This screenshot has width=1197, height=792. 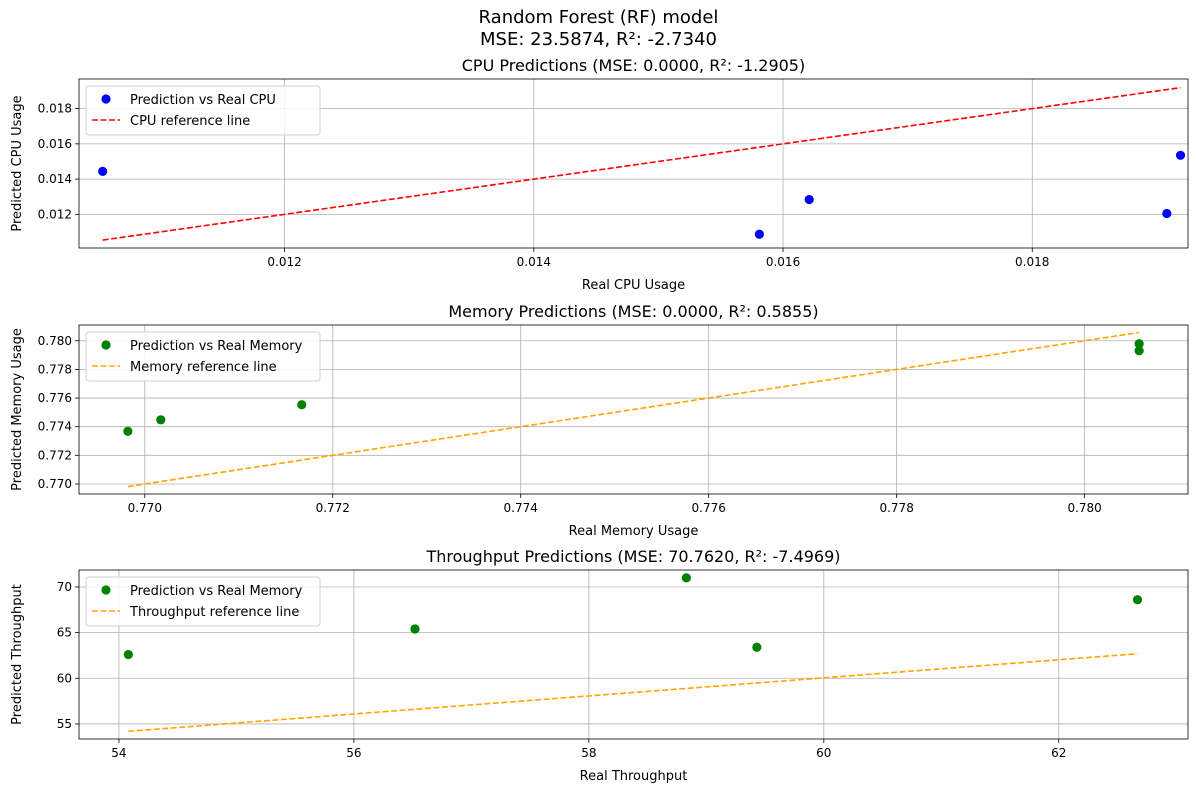 I want to click on x-tick-label: 0.772, so click(x=333, y=508).